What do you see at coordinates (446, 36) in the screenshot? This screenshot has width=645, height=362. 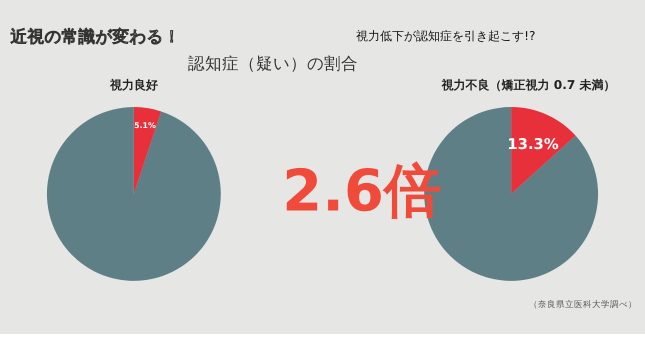 I see `text: 視力低下が認知症を引き起こす!?` at bounding box center [446, 36].